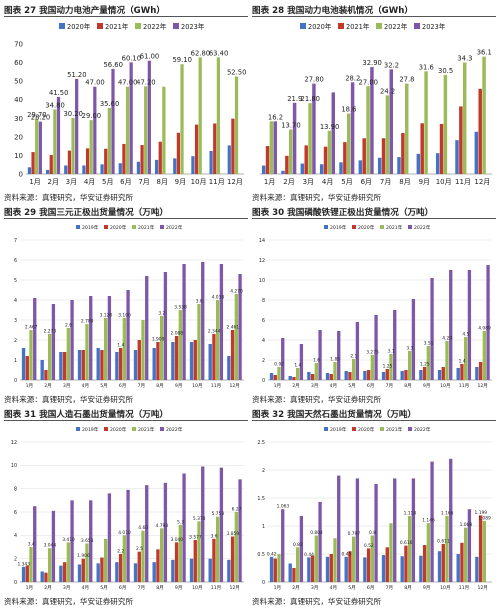  I want to click on data-label: 29.00, so click(91, 116).